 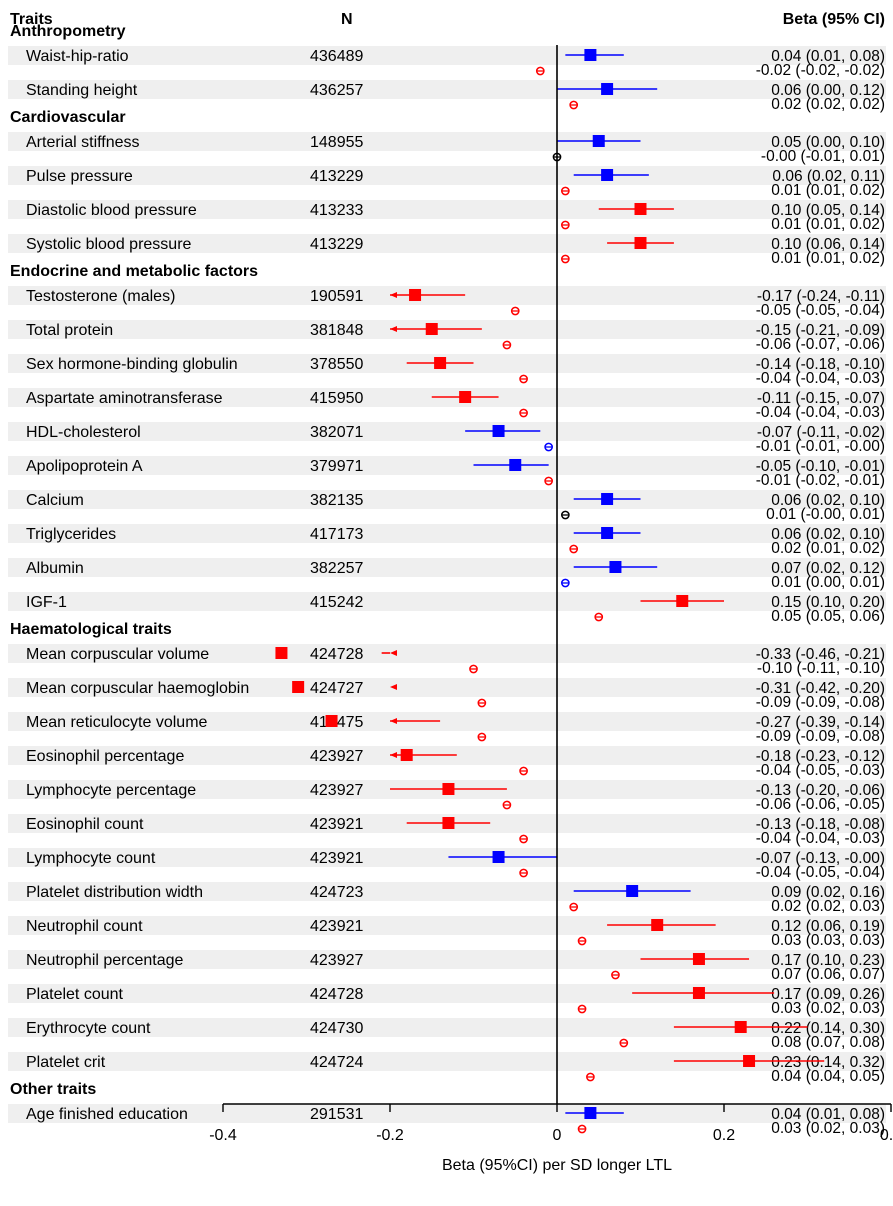 What do you see at coordinates (820, 466) in the screenshot?
I see `beta-ci-label: -0.05 (-0.10, -0.01)` at bounding box center [820, 466].